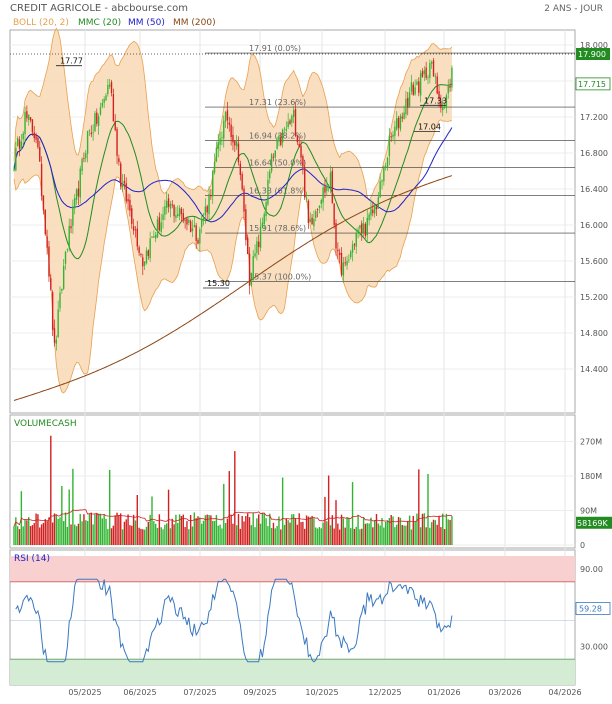 The width and height of the screenshot is (612, 704). What do you see at coordinates (591, 476) in the screenshot?
I see `volume-tick-label: 180M` at bounding box center [591, 476].